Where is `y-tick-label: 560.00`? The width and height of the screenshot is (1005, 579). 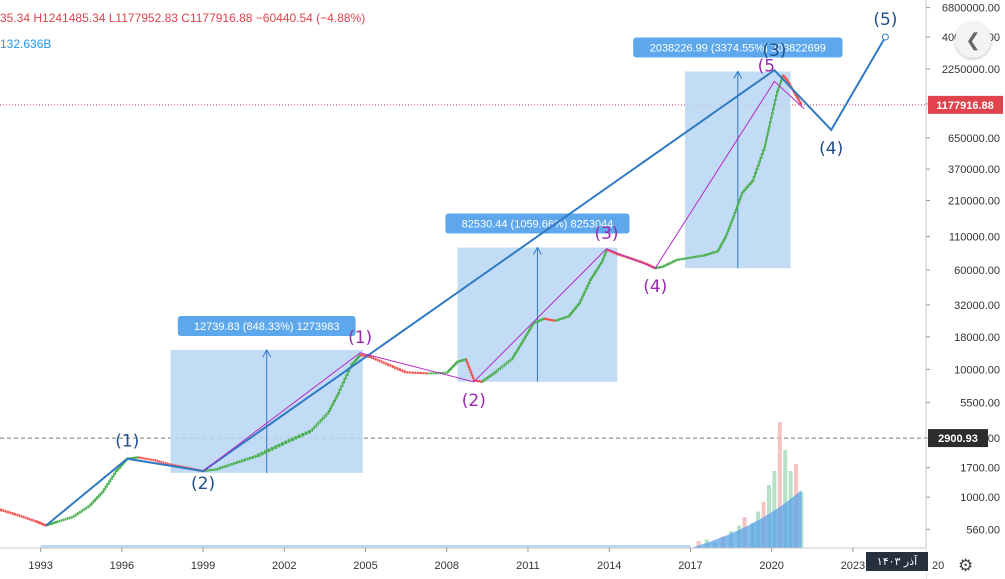 y-tick-label: 560.00 is located at coordinates (983, 530).